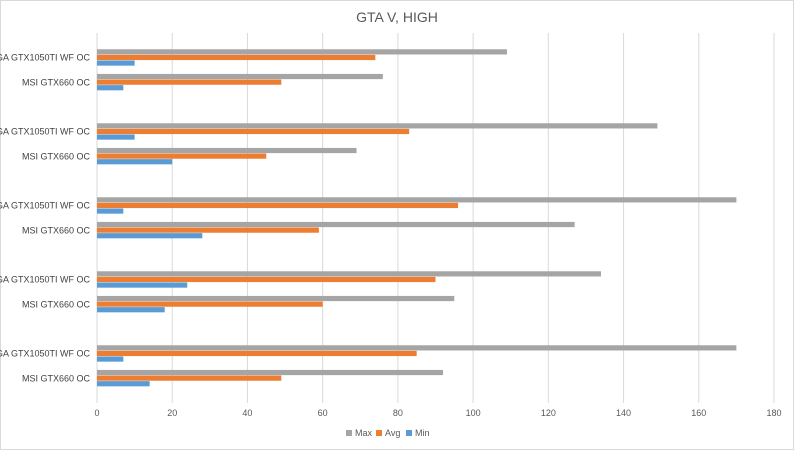  I want to click on category-label-9: MSI GTX660 OC, so click(56, 378).